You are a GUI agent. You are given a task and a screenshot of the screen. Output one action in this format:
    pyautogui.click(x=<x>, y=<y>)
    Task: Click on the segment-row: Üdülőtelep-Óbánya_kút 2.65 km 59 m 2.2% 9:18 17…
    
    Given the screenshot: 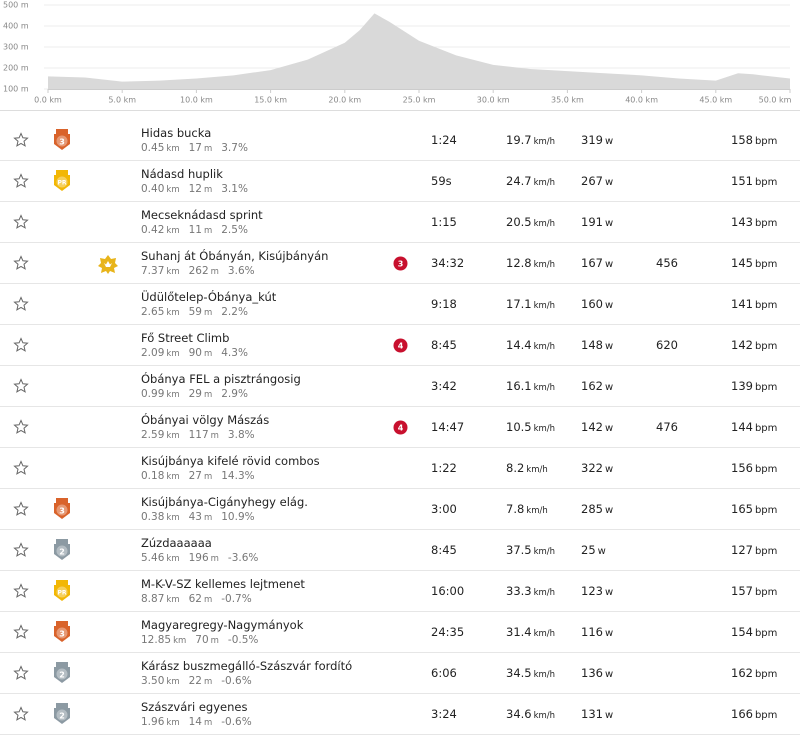 What is the action you would take?
    pyautogui.click(x=400, y=304)
    